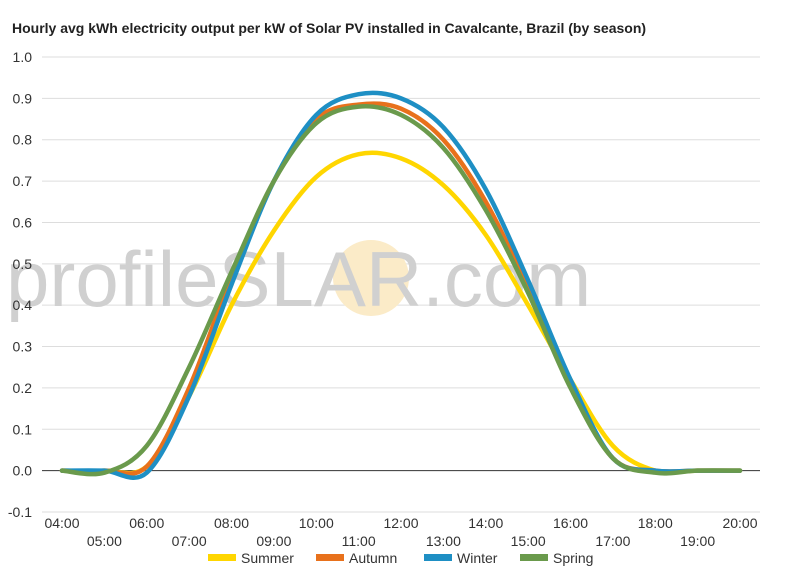 The image size is (800, 570). I want to click on x-tick-label: 15:00, so click(528, 541).